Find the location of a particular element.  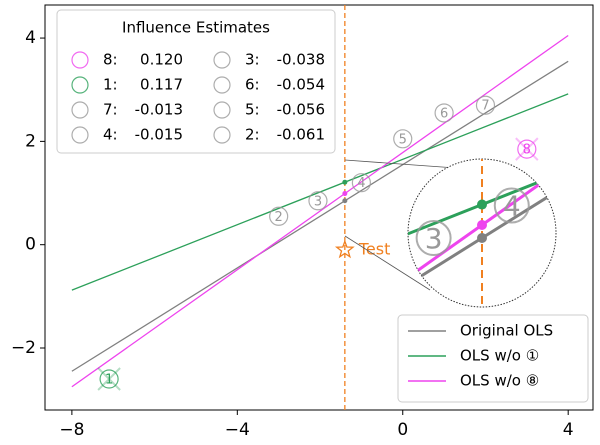

zoom-connector is located at coordinates (387, 263).